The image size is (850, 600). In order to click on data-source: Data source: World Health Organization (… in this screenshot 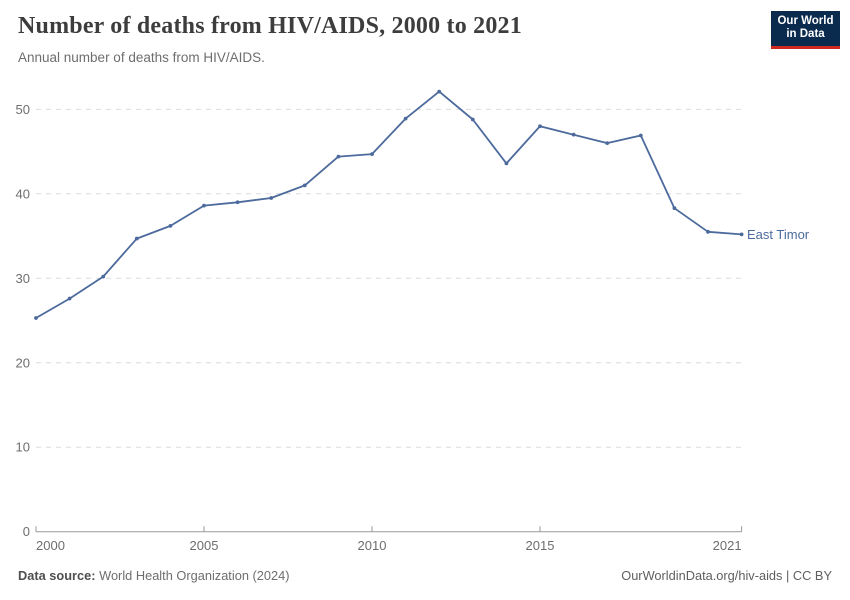, I will do `click(154, 575)`.